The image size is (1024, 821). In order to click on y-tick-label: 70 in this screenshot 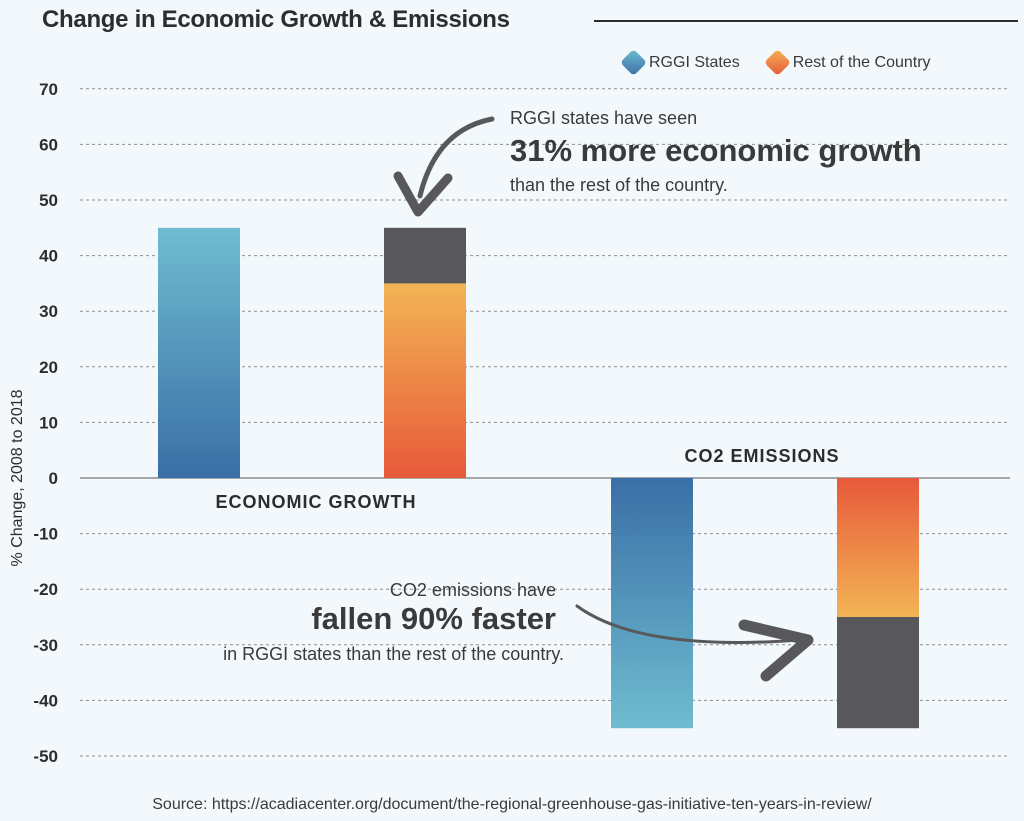, I will do `click(48, 89)`.